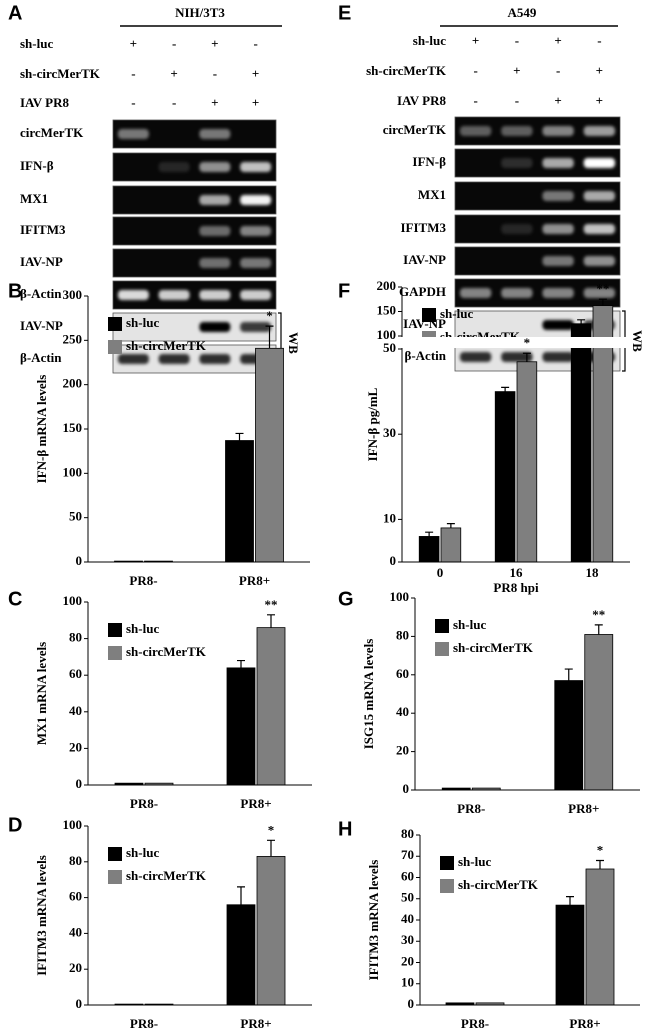 The image size is (660, 1031). What do you see at coordinates (41, 693) in the screenshot?
I see `y-axis-label: MX1 mRNA levels` at bounding box center [41, 693].